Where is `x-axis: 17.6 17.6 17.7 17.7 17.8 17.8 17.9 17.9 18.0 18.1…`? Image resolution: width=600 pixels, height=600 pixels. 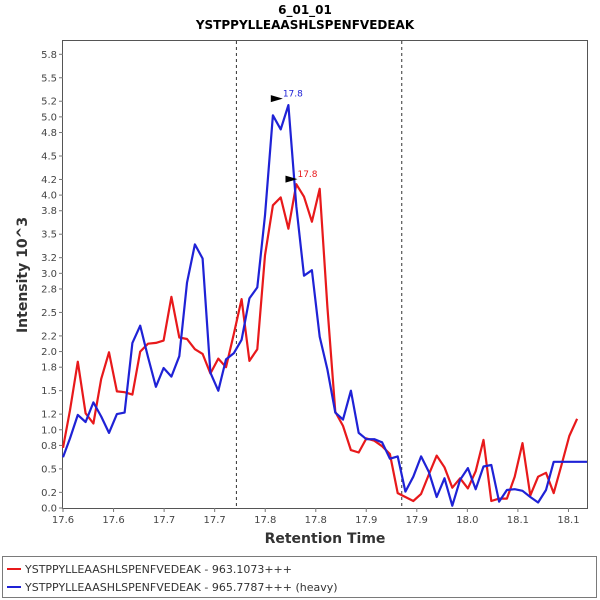
x-axis: 17.6 17.6 17.7 17.7 17.8 17.8 17.9 17.9 18.0 18.1… is located at coordinates (316, 517).